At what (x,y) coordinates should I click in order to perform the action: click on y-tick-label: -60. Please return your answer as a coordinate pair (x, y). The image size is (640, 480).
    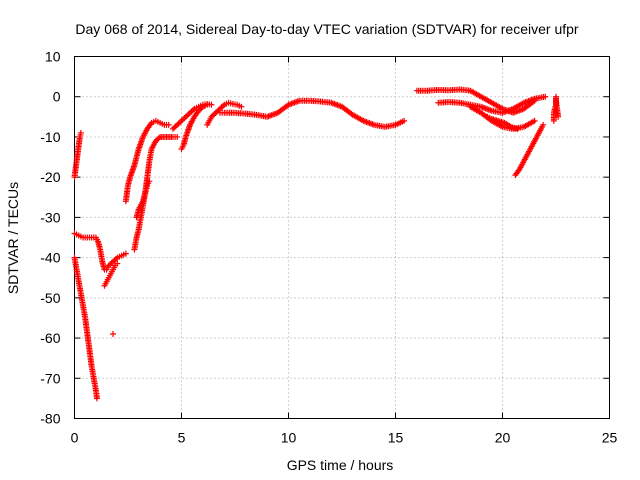
    Looking at the image, I should click on (50, 338).